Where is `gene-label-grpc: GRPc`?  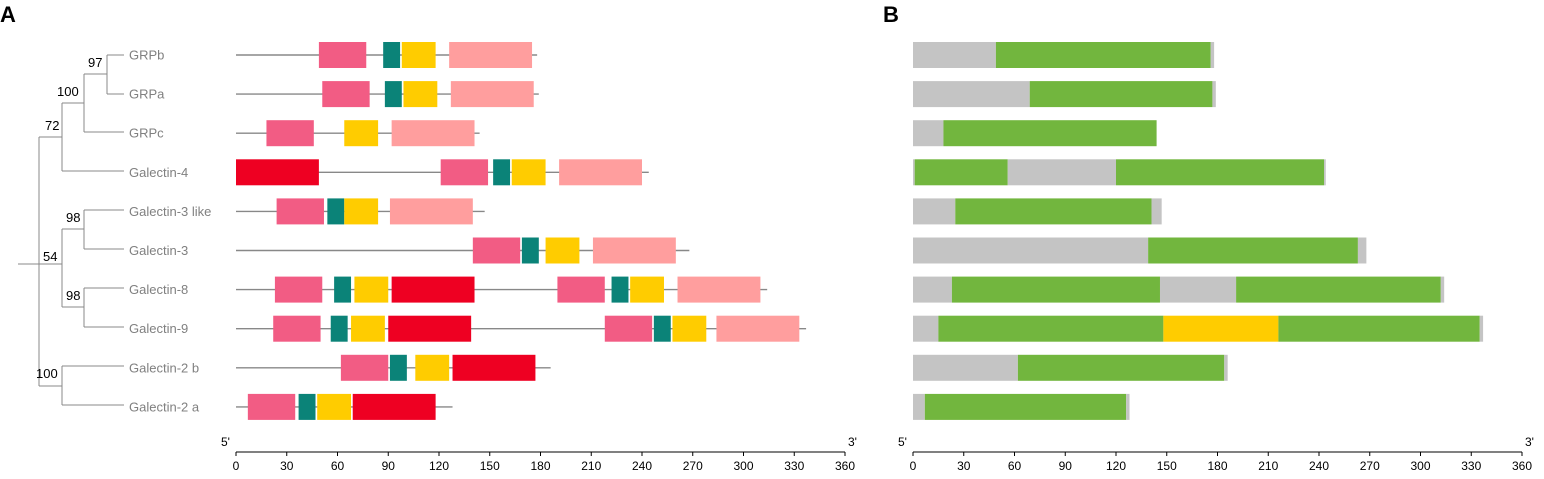 gene-label-grpc: GRPc is located at coordinates (146, 133).